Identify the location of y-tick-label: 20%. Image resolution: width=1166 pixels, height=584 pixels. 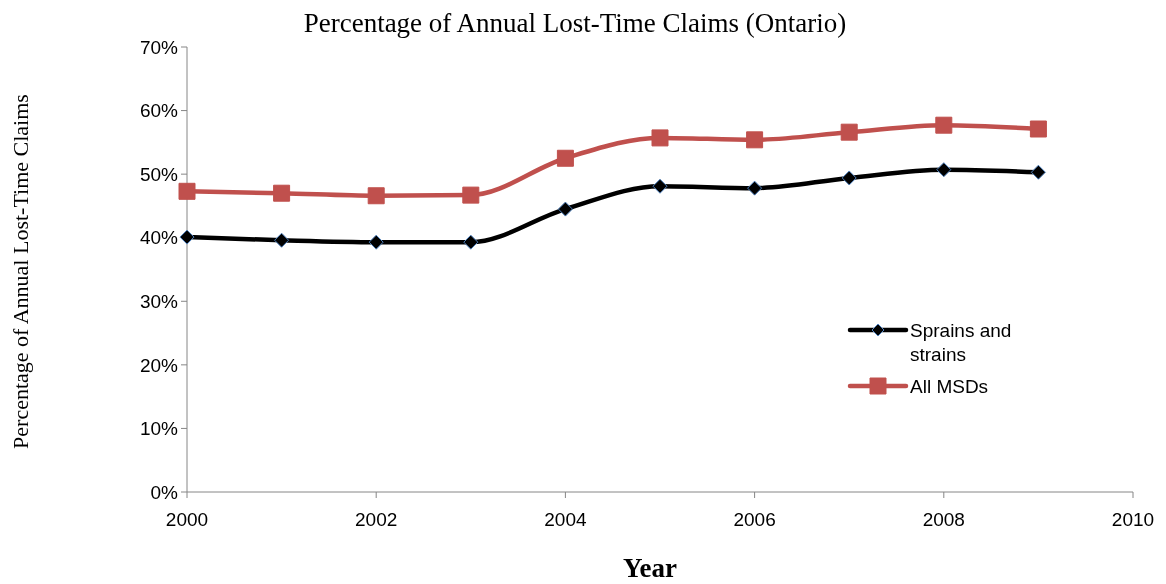
(159, 365).